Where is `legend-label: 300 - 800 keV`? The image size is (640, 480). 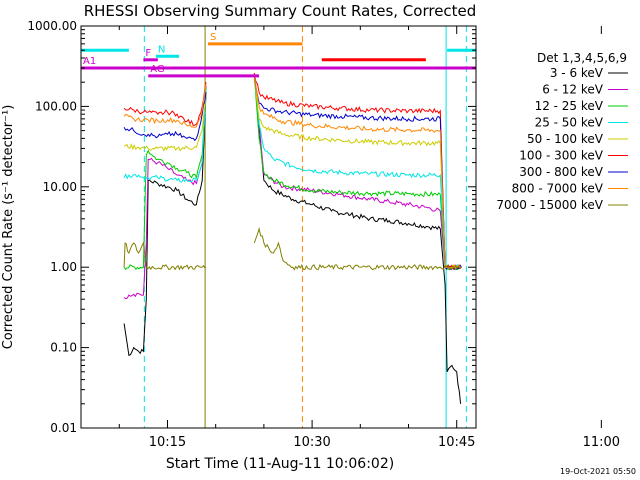 legend-label: 300 - 800 keV is located at coordinates (561, 172).